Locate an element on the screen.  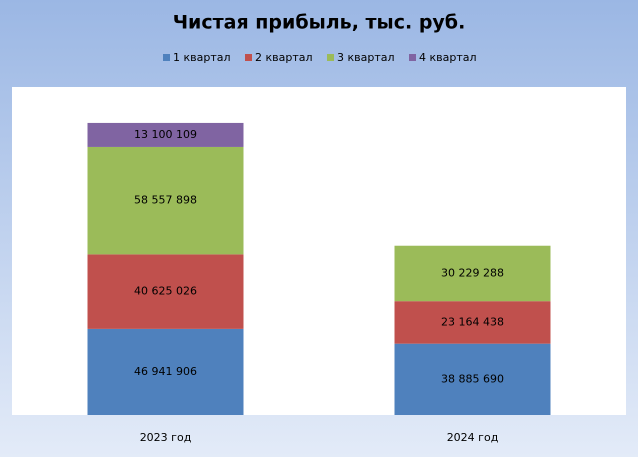
data-label: 58 557 898 is located at coordinates (165, 200).